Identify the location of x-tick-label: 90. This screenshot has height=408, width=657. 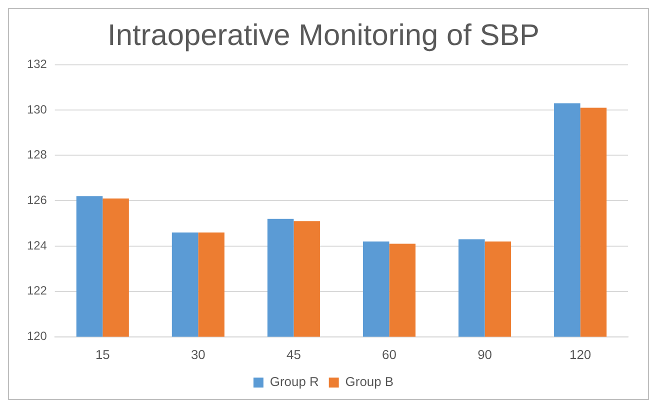
(485, 354).